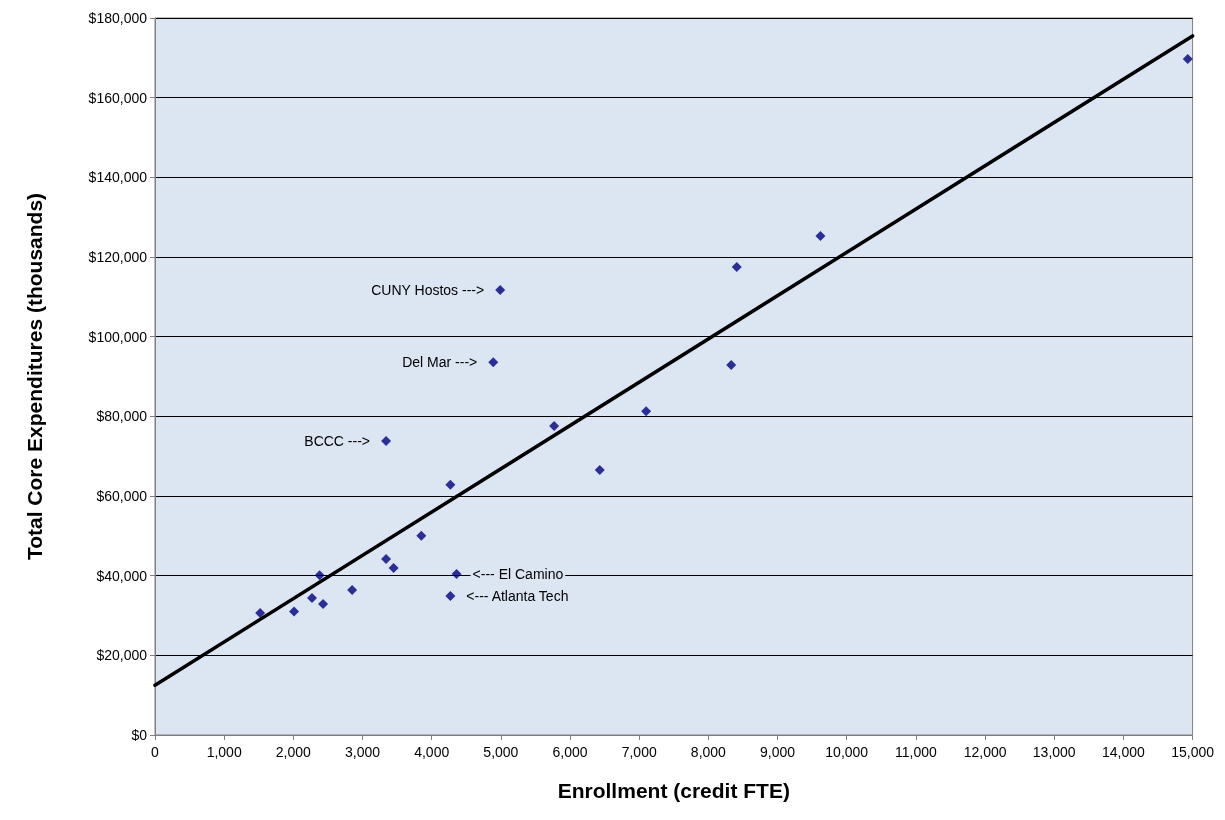 The height and width of the screenshot is (820, 1225). What do you see at coordinates (778, 752) in the screenshot?
I see `x-tick-label: 9,000` at bounding box center [778, 752].